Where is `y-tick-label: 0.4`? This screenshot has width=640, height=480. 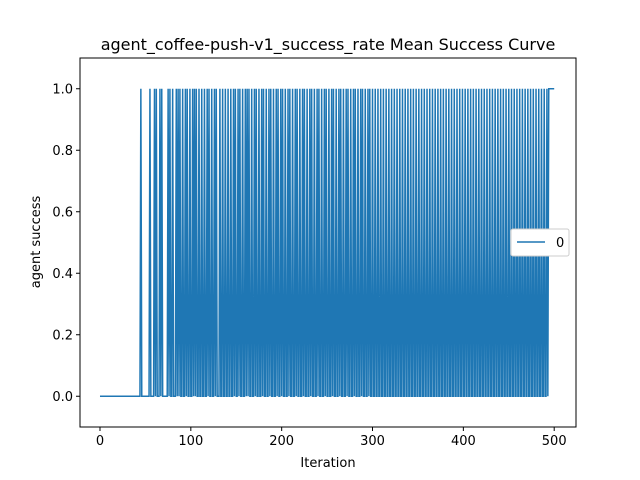
y-tick-label: 0.4 is located at coordinates (62, 274).